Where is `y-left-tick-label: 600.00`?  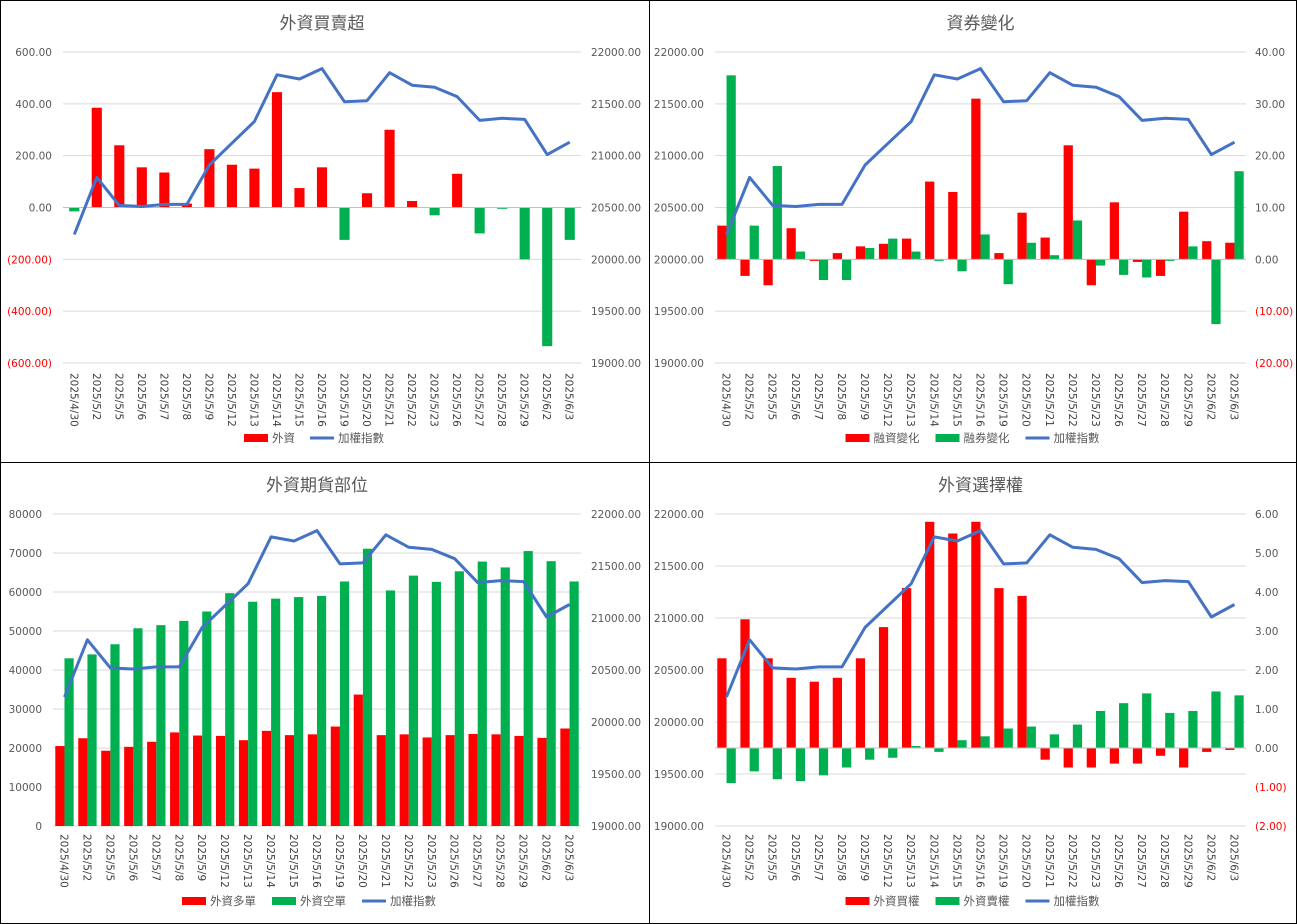
y-left-tick-label: 600.00 is located at coordinates (33, 53).